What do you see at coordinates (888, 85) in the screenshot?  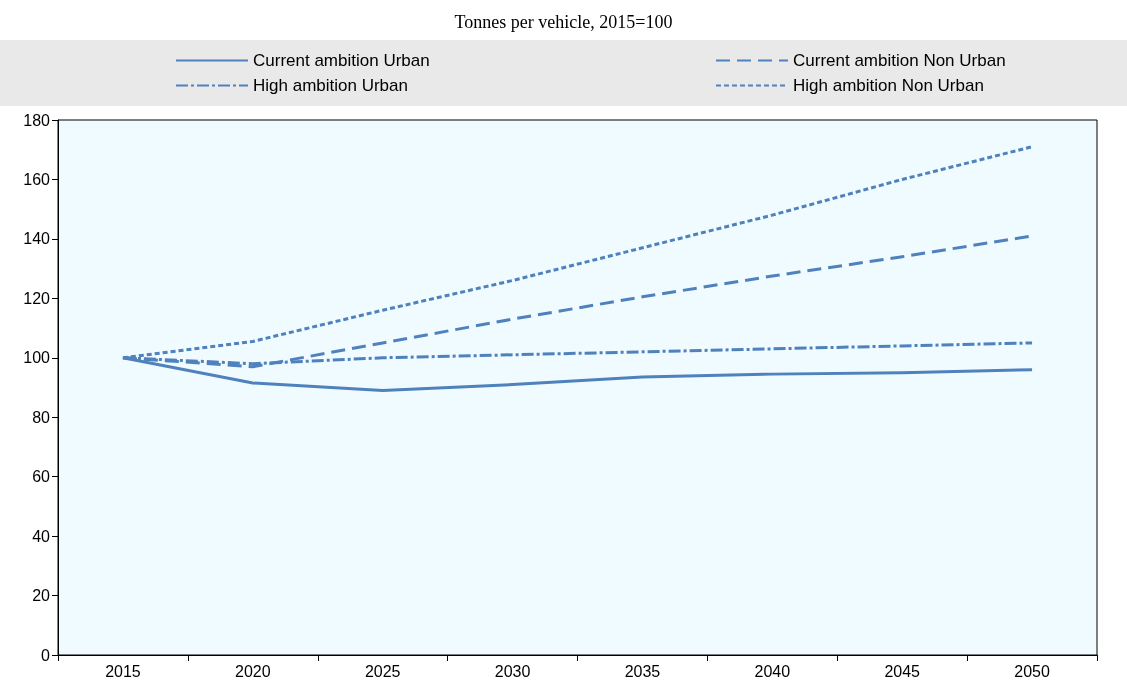 I see `legend-label: High ambition Non Urban` at bounding box center [888, 85].